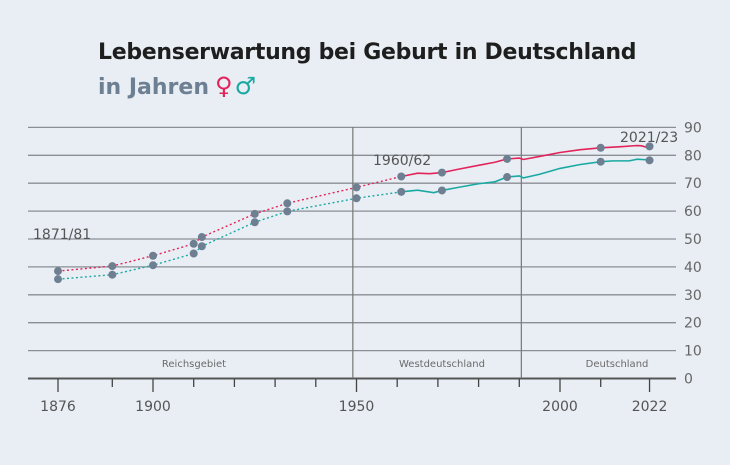  I want to click on region-label: Westdeutschland, so click(442, 364).